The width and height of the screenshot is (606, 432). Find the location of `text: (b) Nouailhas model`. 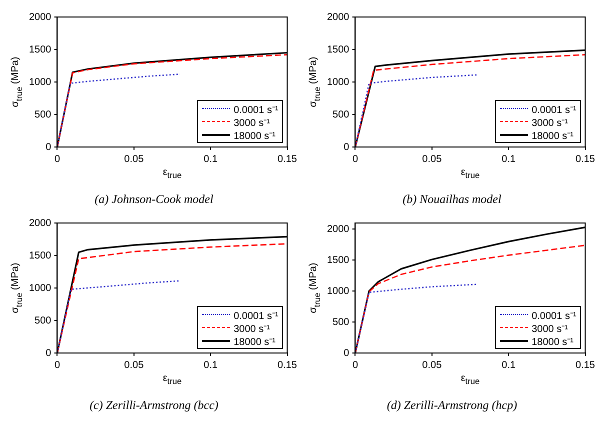

text: (b) Nouailhas model is located at coordinates (452, 199).